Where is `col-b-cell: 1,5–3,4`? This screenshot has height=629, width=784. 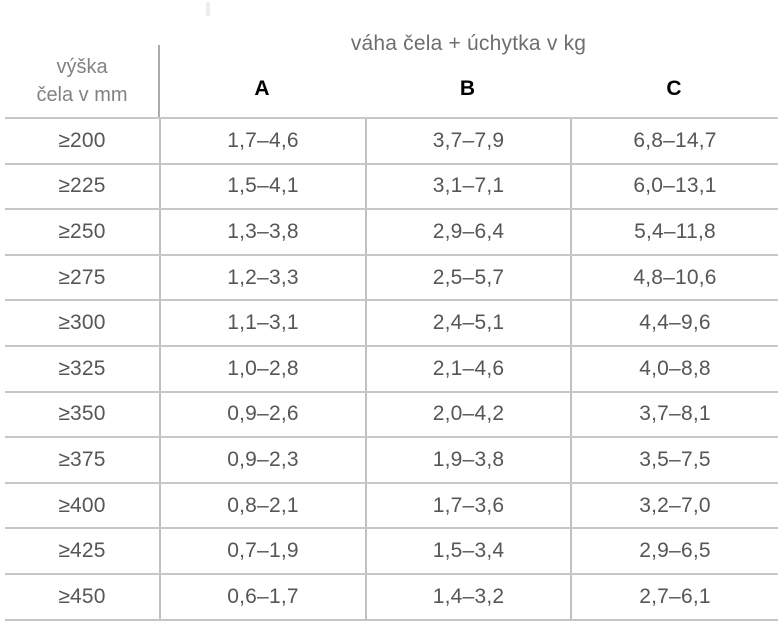
col-b-cell: 1,5–3,4 is located at coordinates (467, 551).